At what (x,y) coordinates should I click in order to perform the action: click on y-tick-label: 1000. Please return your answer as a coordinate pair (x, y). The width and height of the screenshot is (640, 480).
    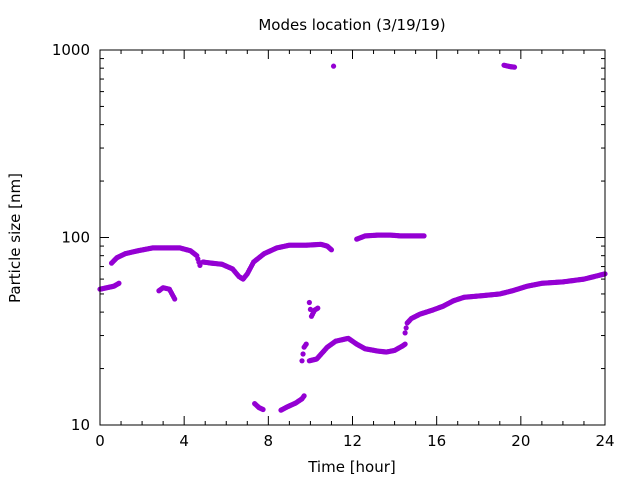
    Looking at the image, I should click on (71, 50).